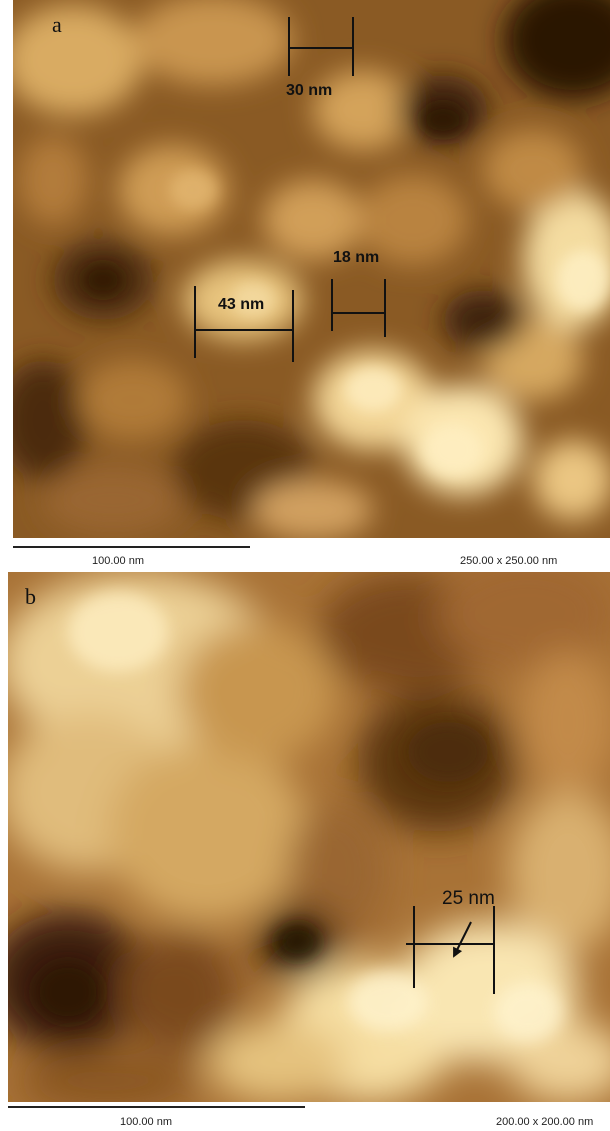  Describe the element at coordinates (545, 1122) in the screenshot. I see `scan-size-b: 200.00 x 200.00 nm` at that location.